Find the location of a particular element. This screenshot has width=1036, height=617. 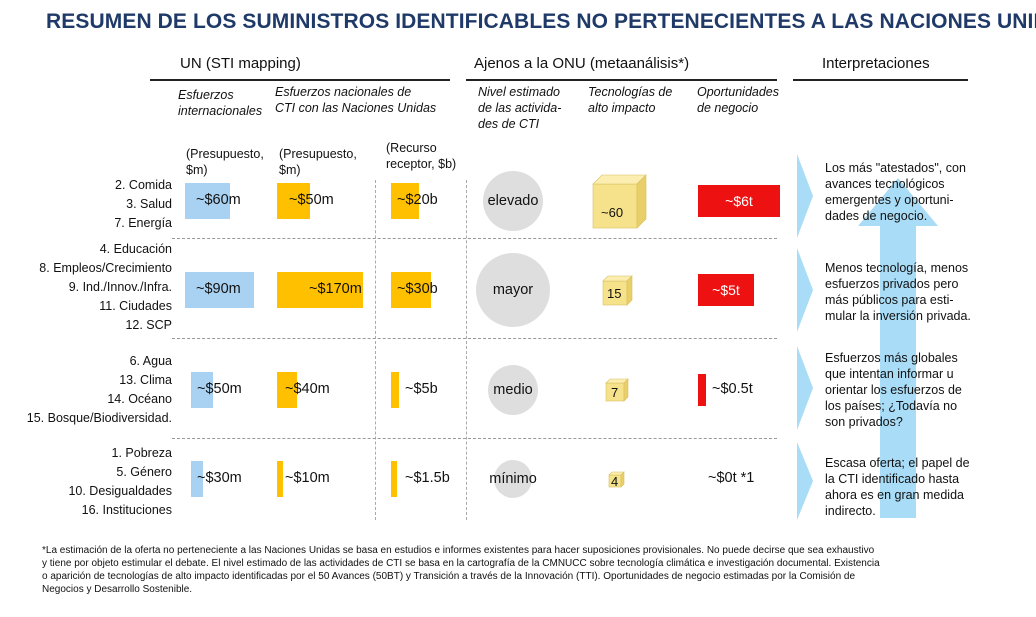

header-rule-non-un is located at coordinates (621, 80).